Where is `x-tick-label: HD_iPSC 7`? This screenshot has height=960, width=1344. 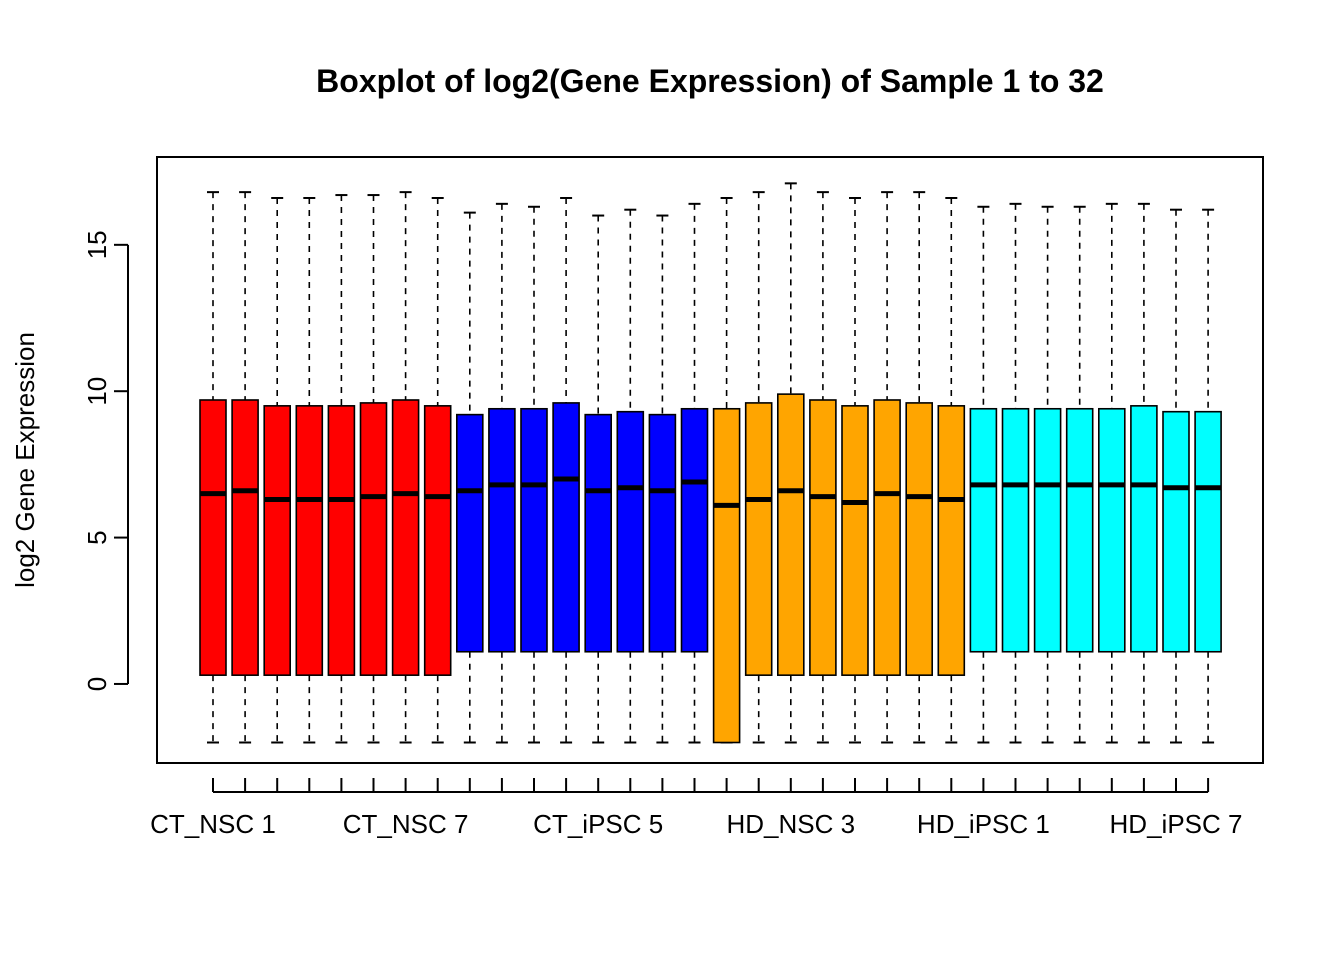 x-tick-label: HD_iPSC 7 is located at coordinates (1176, 824).